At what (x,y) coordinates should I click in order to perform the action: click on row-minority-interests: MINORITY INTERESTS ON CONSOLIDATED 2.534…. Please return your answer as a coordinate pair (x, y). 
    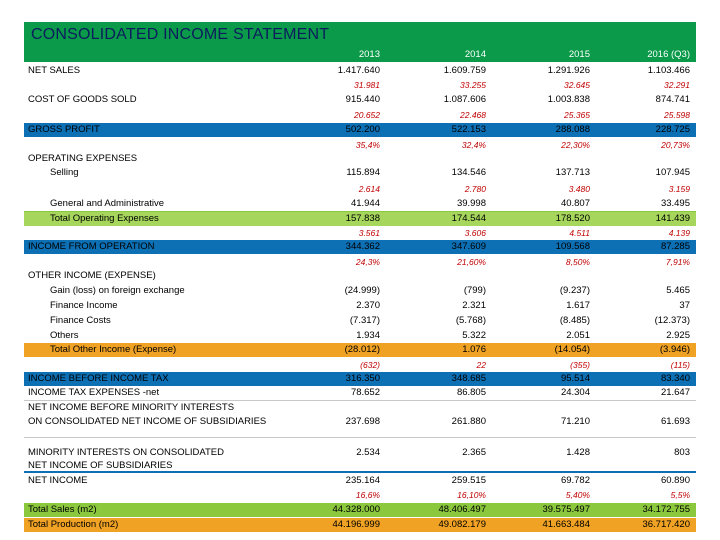
    Looking at the image, I should click on (360, 453).